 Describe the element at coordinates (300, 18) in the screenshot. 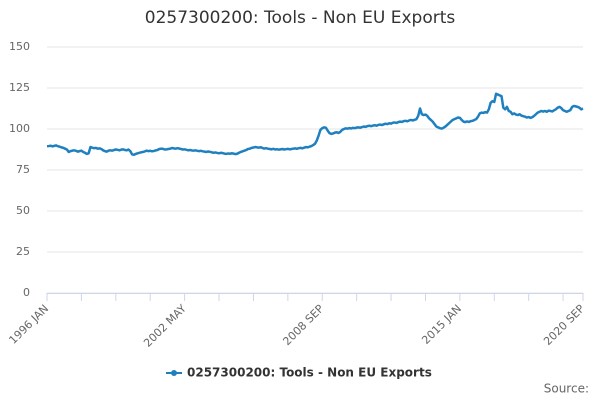

I see `chart-title: 0257300200: Tools - Non EU Exports` at that location.